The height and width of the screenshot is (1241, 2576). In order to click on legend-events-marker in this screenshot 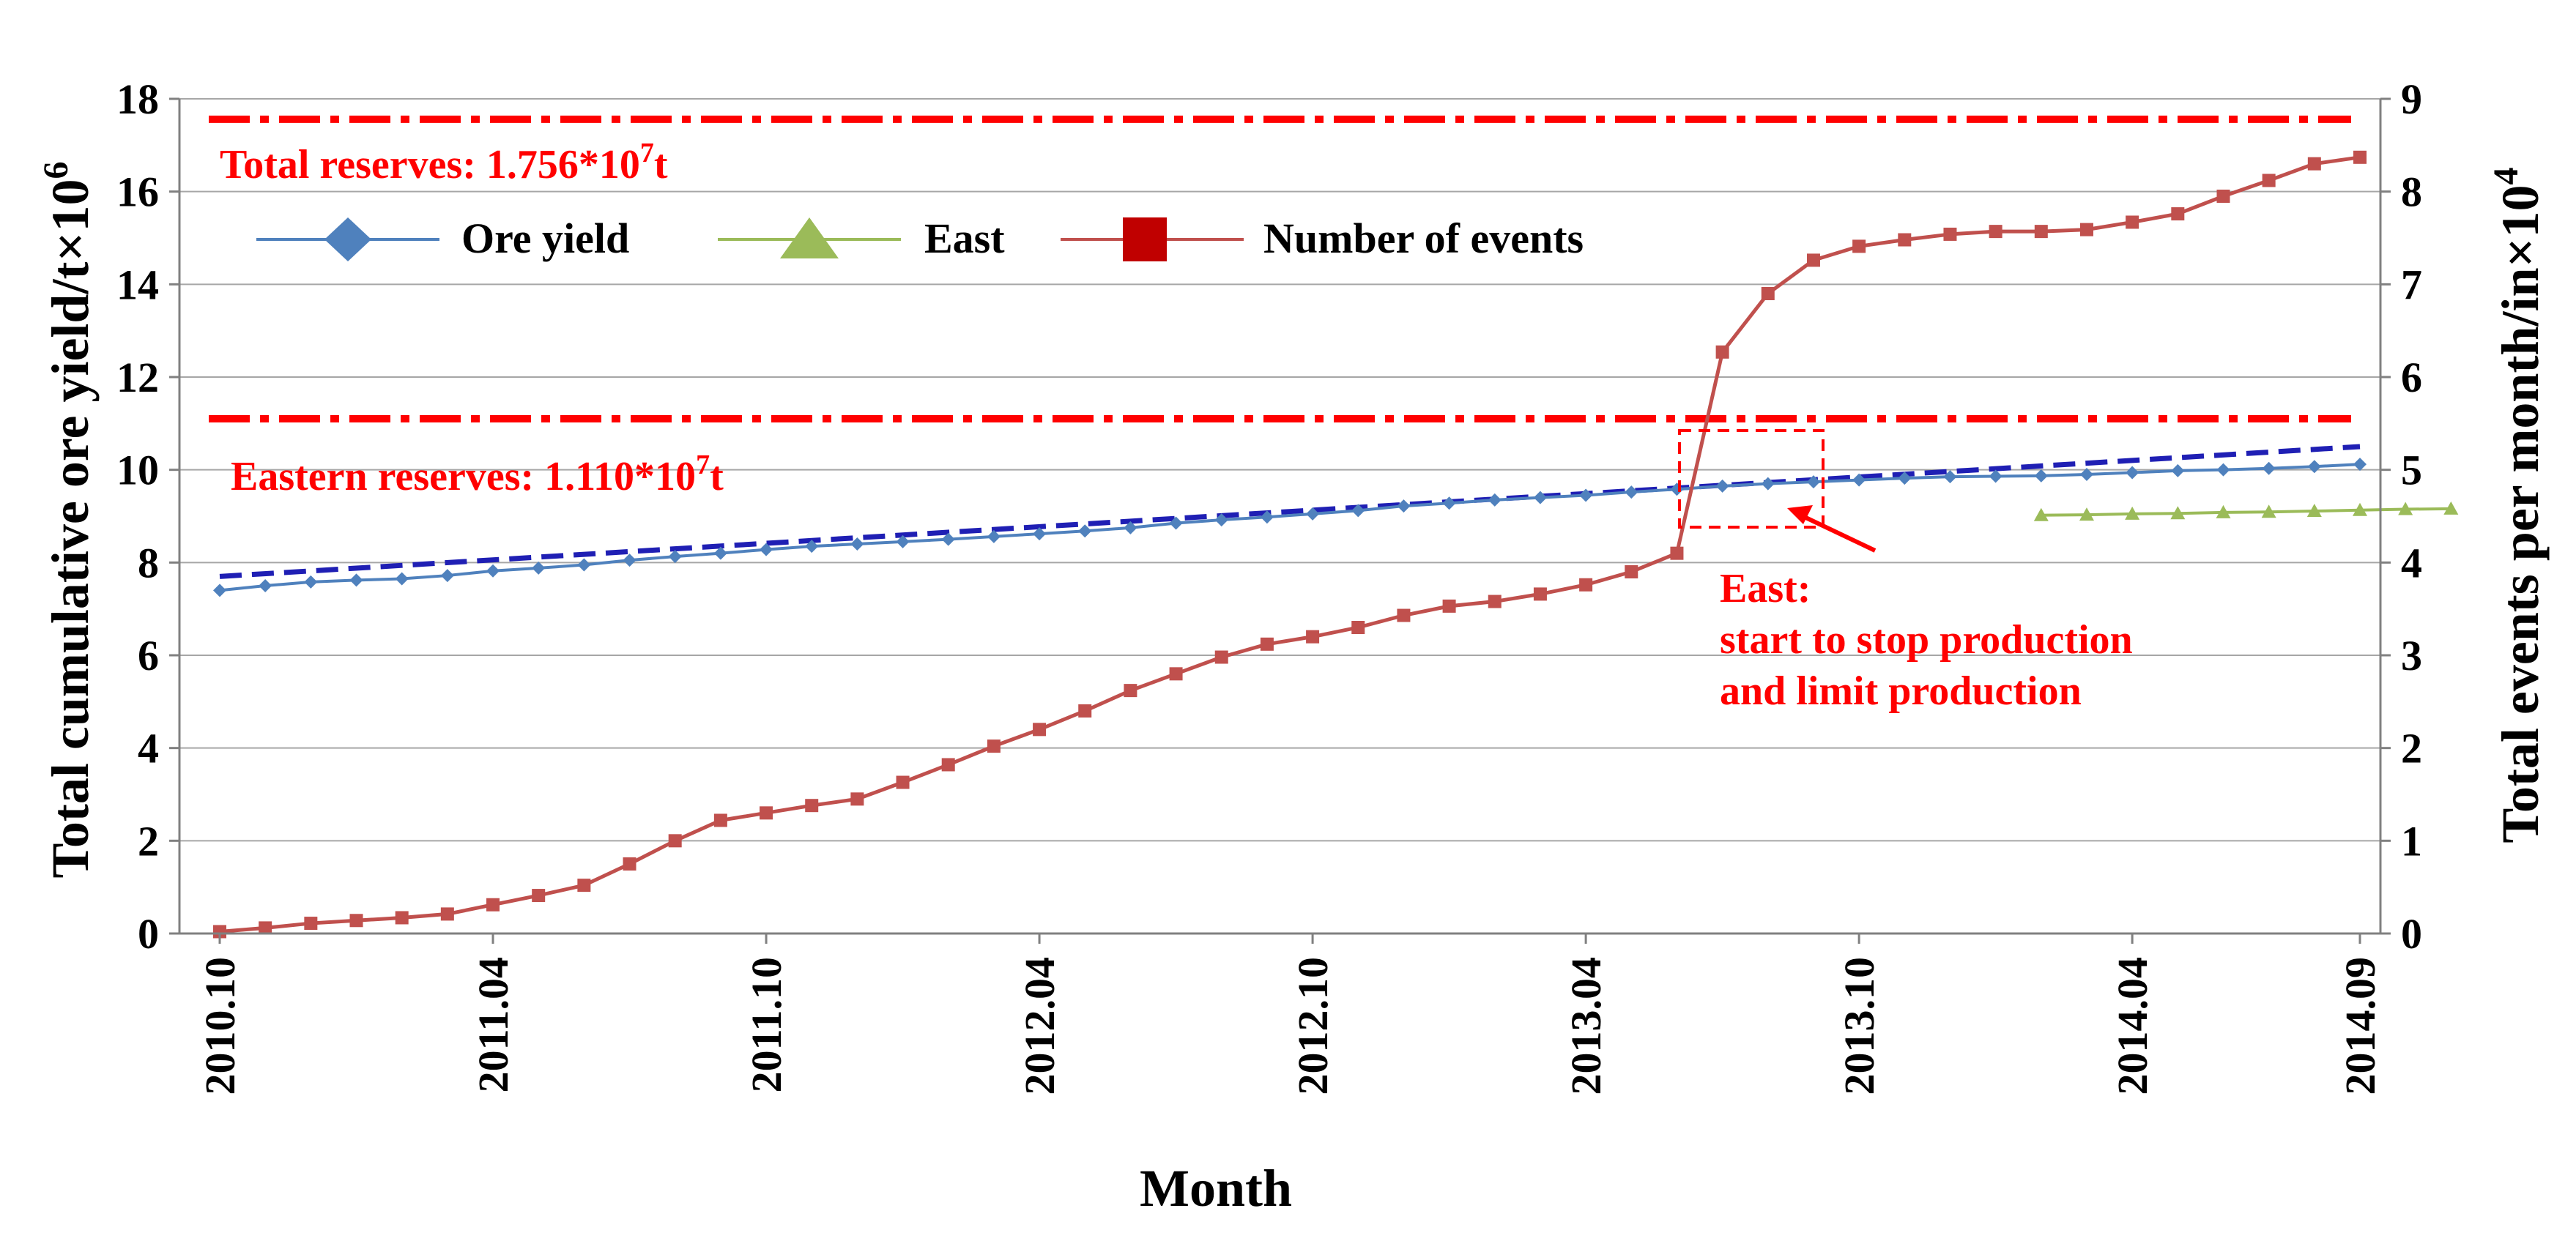, I will do `click(1145, 239)`.